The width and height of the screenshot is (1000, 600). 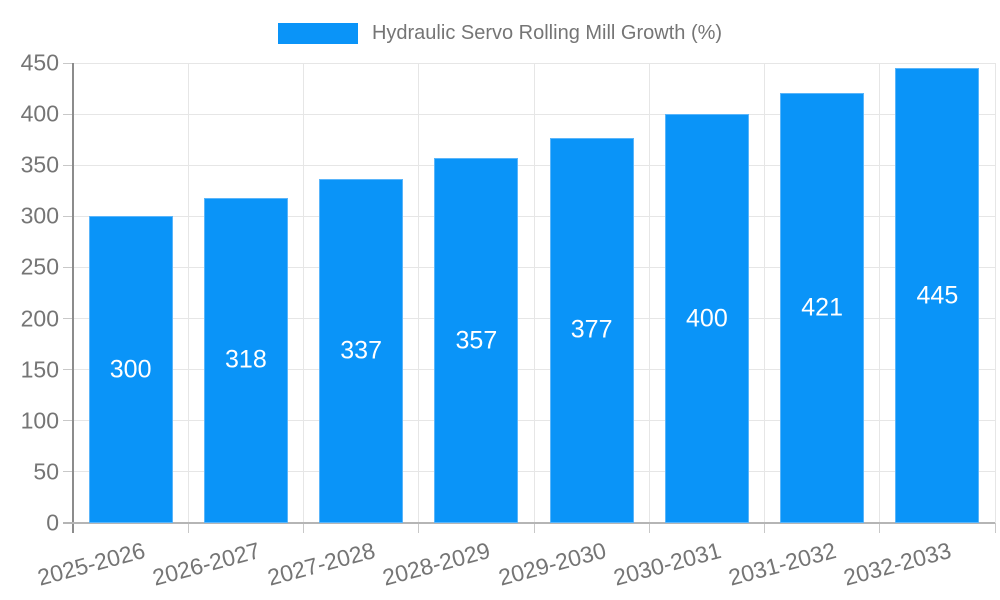 What do you see at coordinates (39, 113) in the screenshot?
I see `y-tick-label: 400` at bounding box center [39, 113].